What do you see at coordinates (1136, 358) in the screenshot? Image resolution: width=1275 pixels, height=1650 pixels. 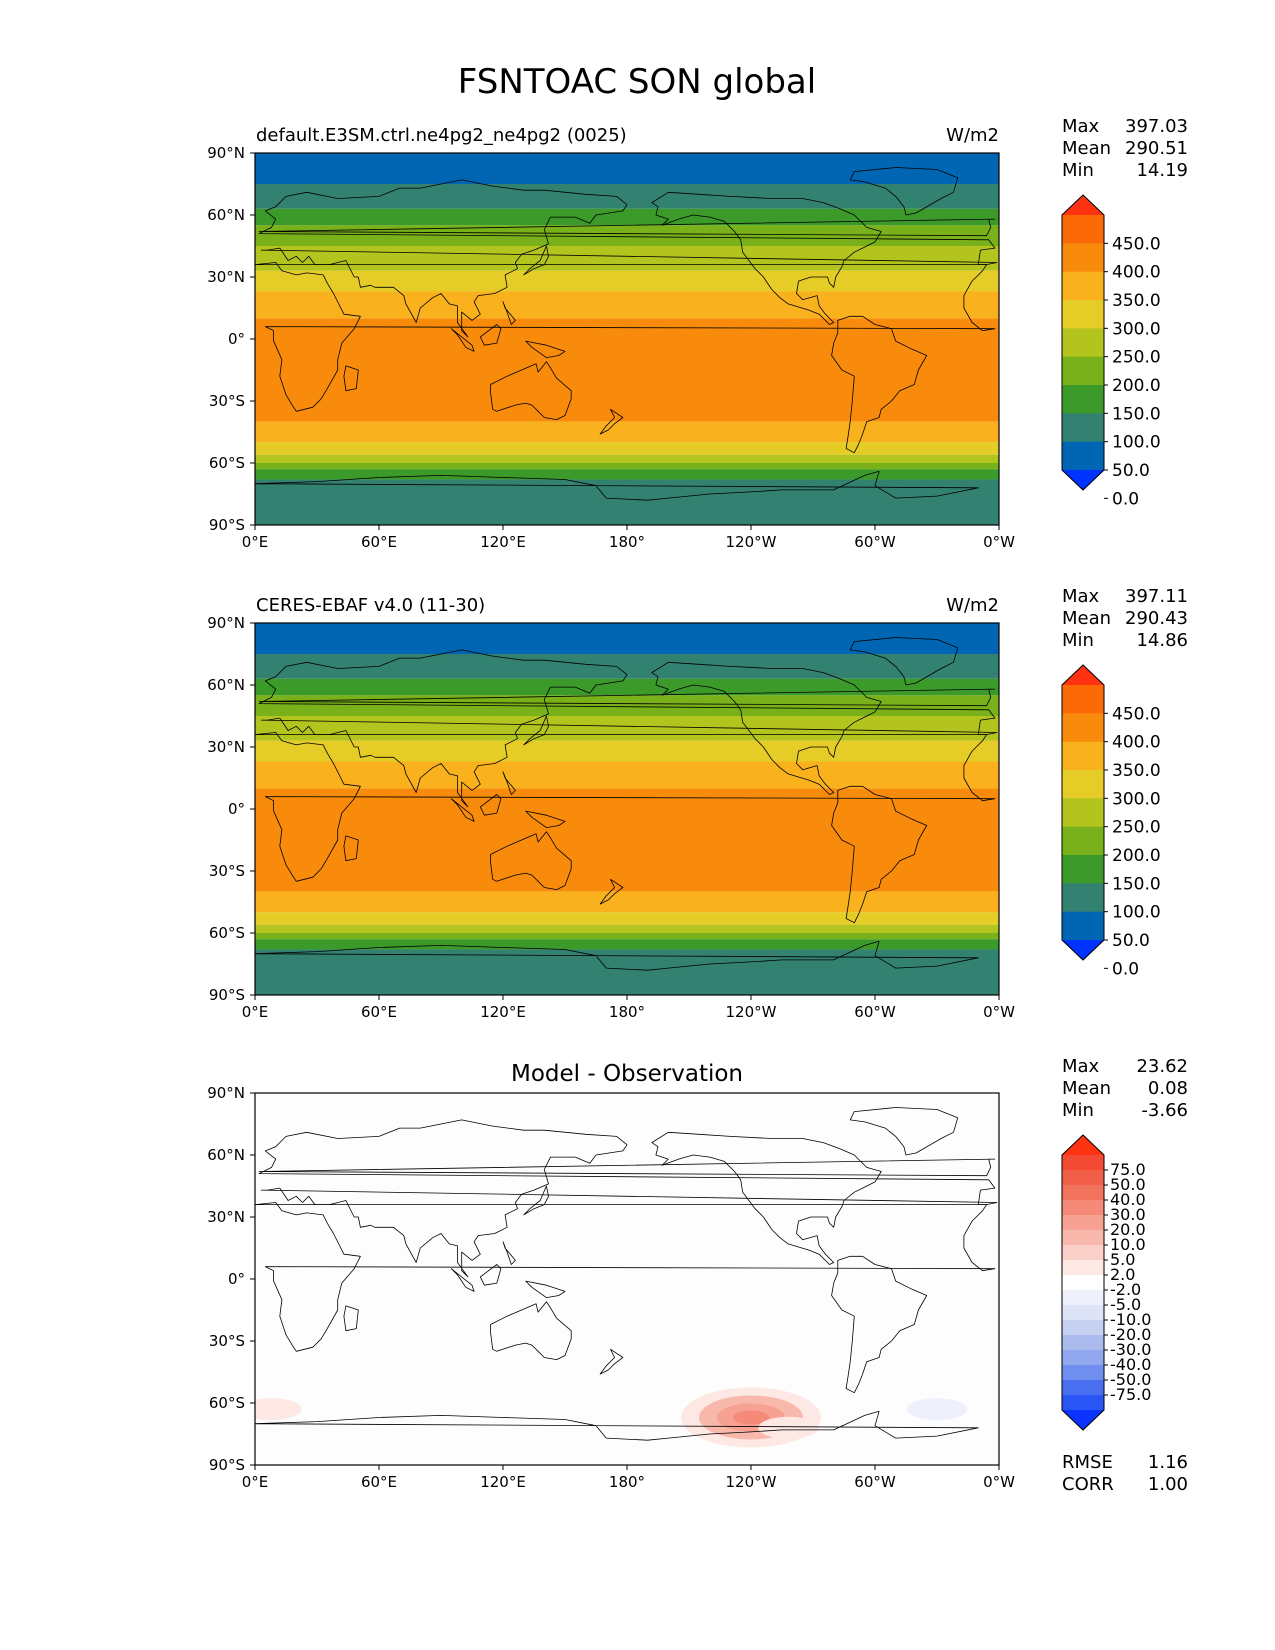 I see `colorbar-label: 250.0` at bounding box center [1136, 358].